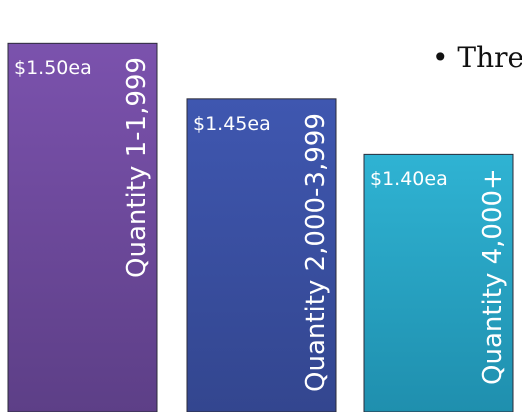 The image size is (522, 412). Describe the element at coordinates (409, 179) in the screenshot. I see `bar-value-label: $1.40ea` at that location.